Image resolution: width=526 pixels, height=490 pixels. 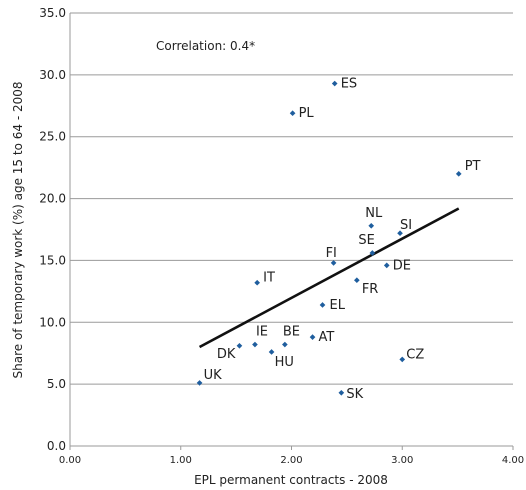 What do you see at coordinates (341, 392) in the screenshot?
I see `data-point-sk` at bounding box center [341, 392].